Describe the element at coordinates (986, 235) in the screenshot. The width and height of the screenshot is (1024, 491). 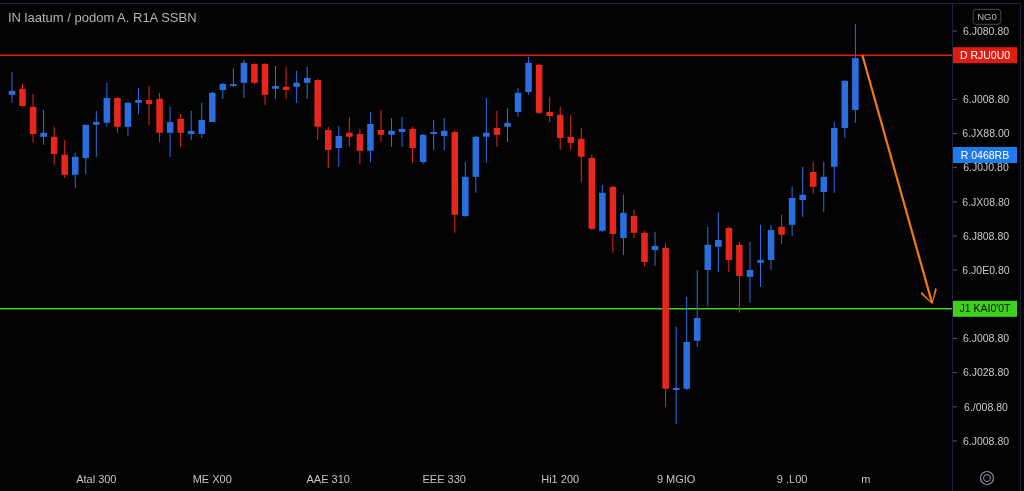
I see `text: 6.J808.80` at that location.